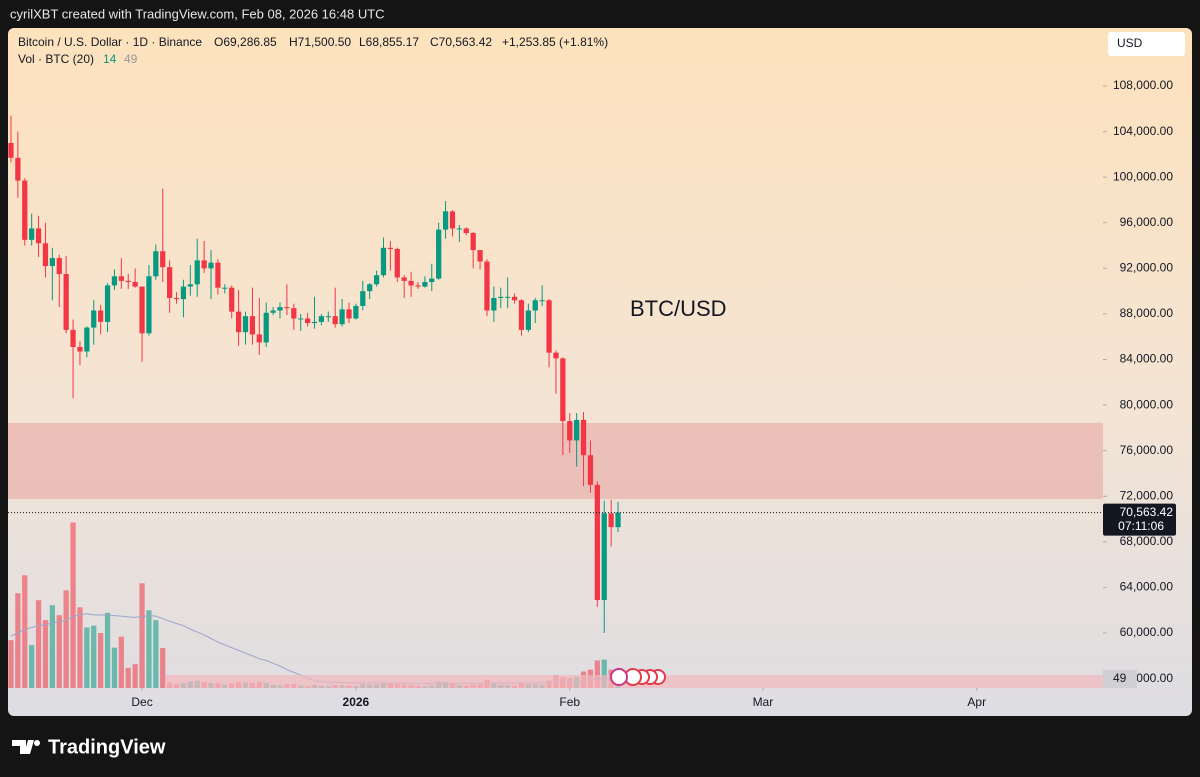 This screenshot has width=1200, height=777. Describe the element at coordinates (638, 677) in the screenshot. I see `event-icons` at that location.